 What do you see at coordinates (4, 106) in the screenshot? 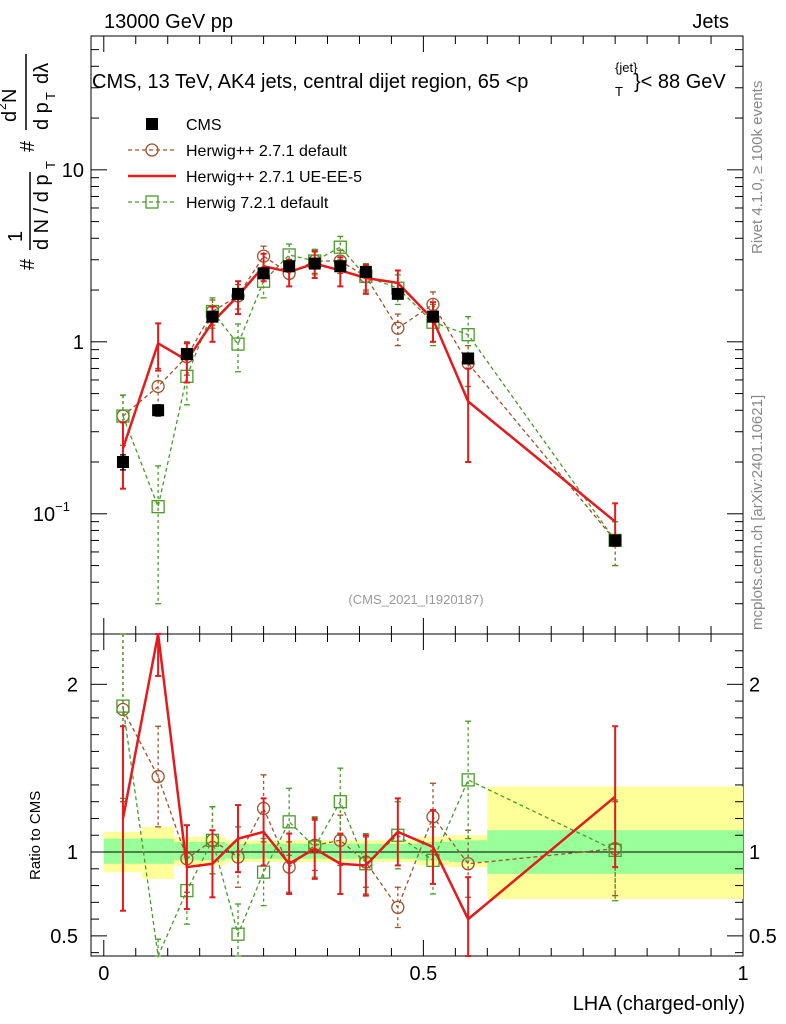
I see `y-title-two: 2` at bounding box center [4, 106].